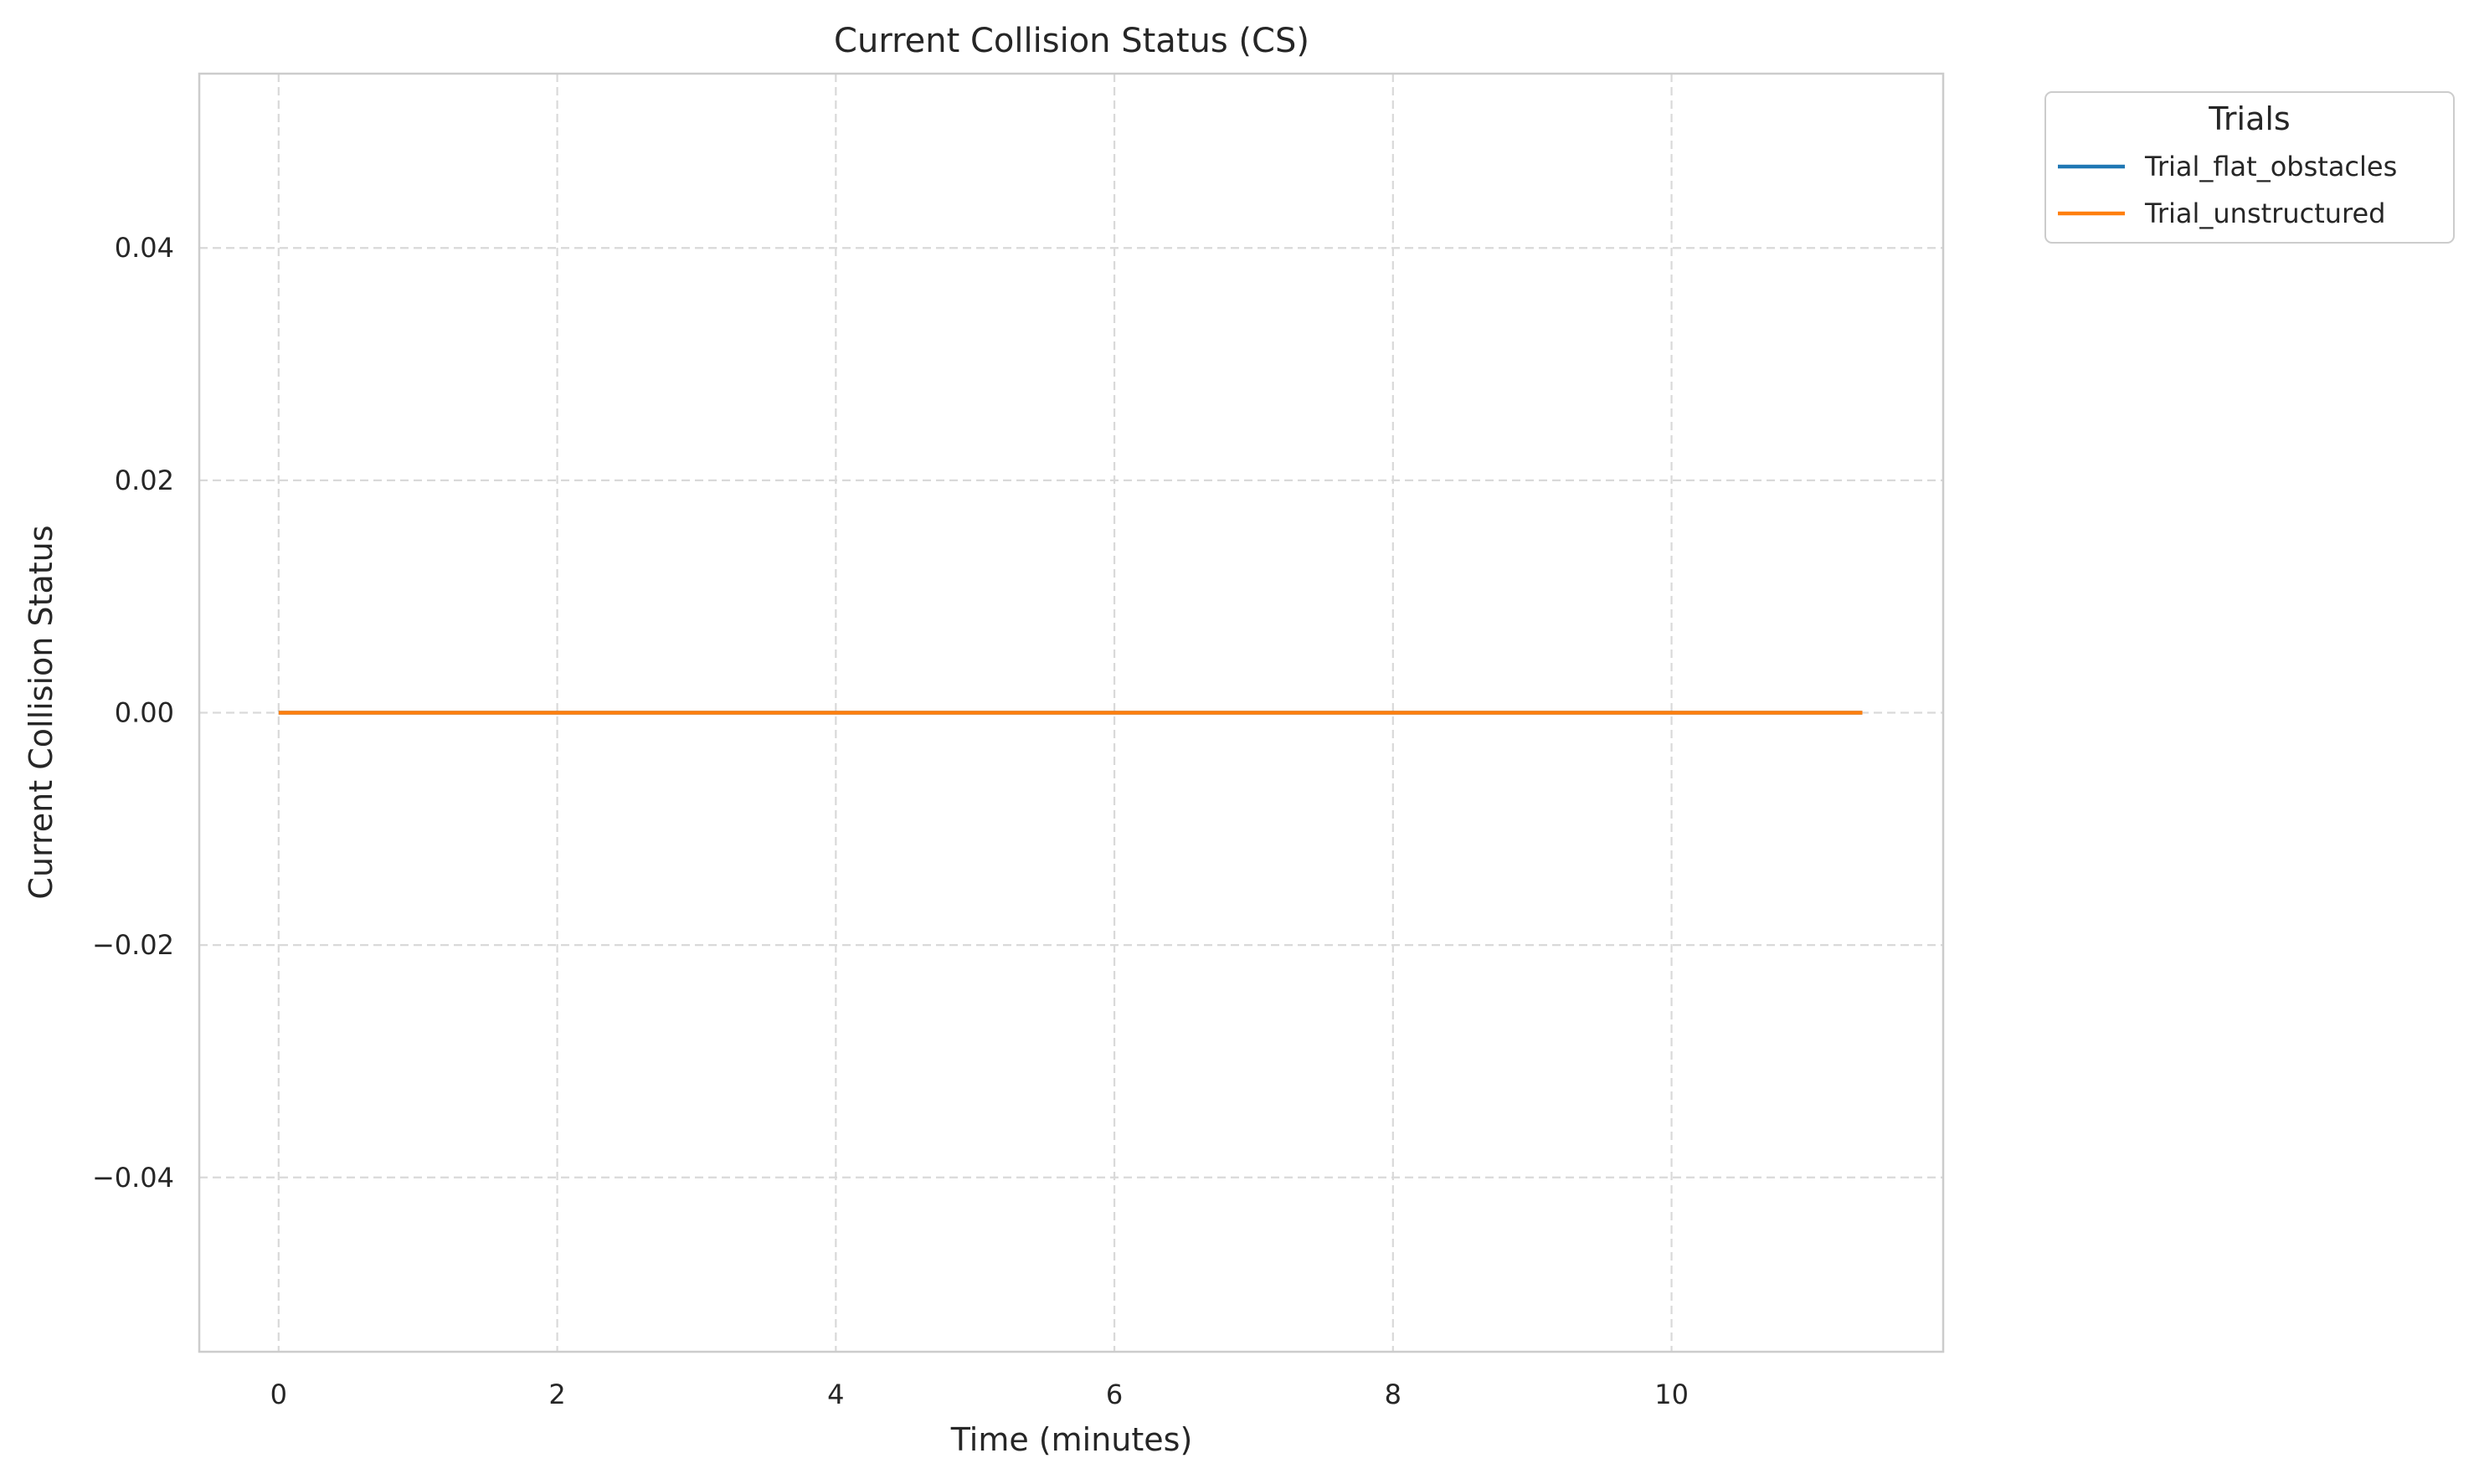 The width and height of the screenshot is (2479, 1484). Describe the element at coordinates (2270, 167) in the screenshot. I see `legend-label: Trial_flat_obstacles` at that location.